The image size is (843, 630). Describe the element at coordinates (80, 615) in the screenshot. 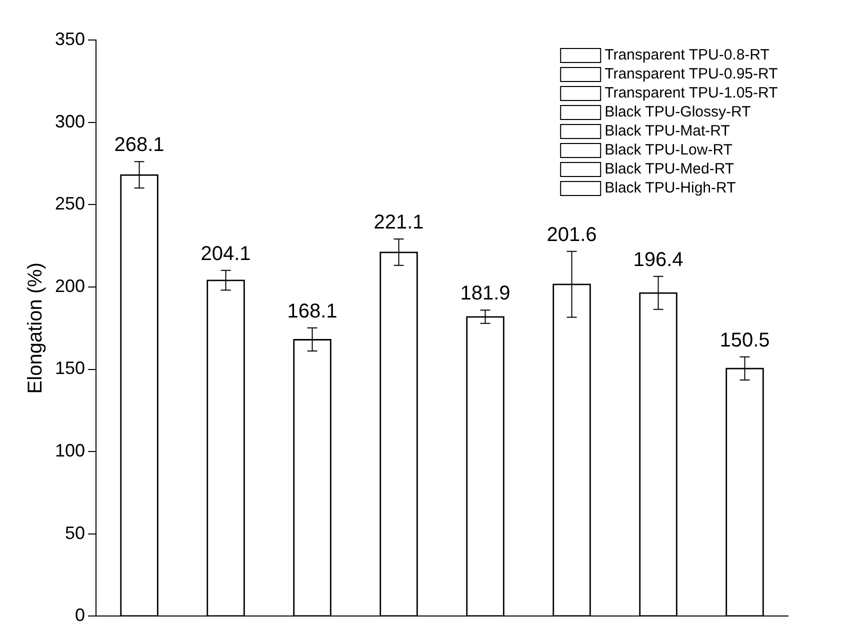

I see `y-tick-label: 0` at that location.